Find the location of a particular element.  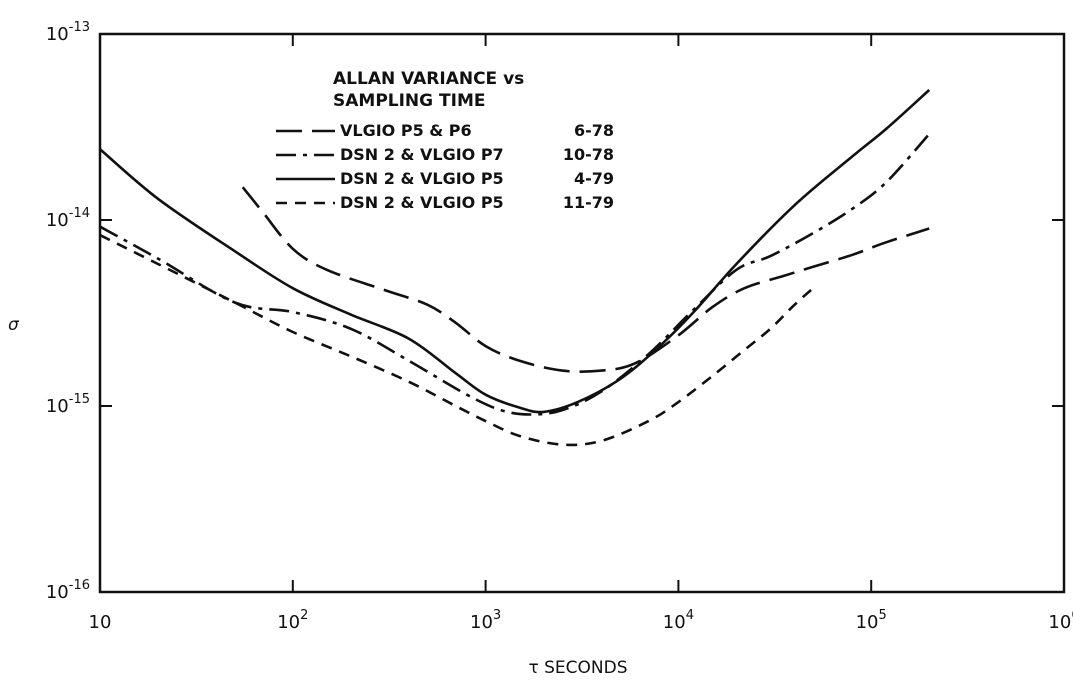

x-tick-label-exponent: 6 is located at coordinates (1072, 615).